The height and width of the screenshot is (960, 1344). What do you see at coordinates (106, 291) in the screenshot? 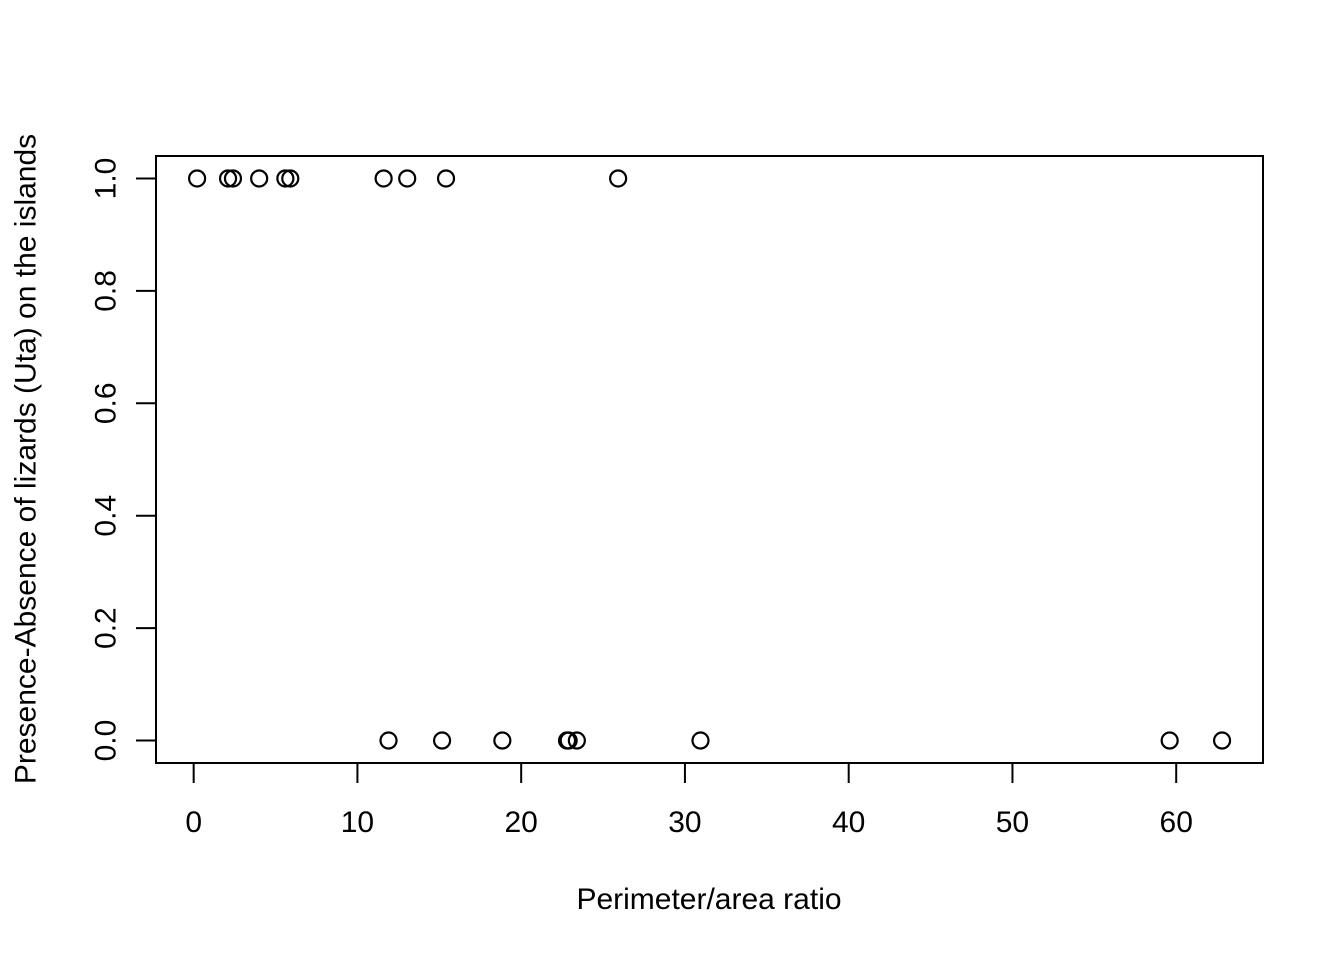
I see `y-axis-tick-label: 0.8` at bounding box center [106, 291].